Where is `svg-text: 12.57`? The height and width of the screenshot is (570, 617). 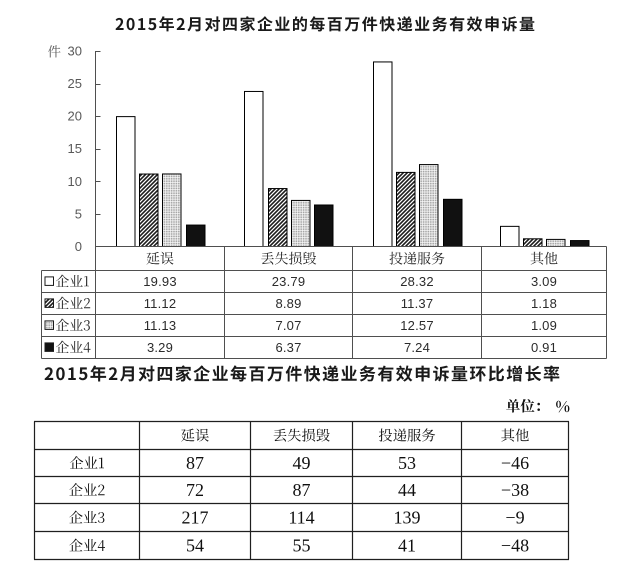 svg-text: 12.57 is located at coordinates (417, 325).